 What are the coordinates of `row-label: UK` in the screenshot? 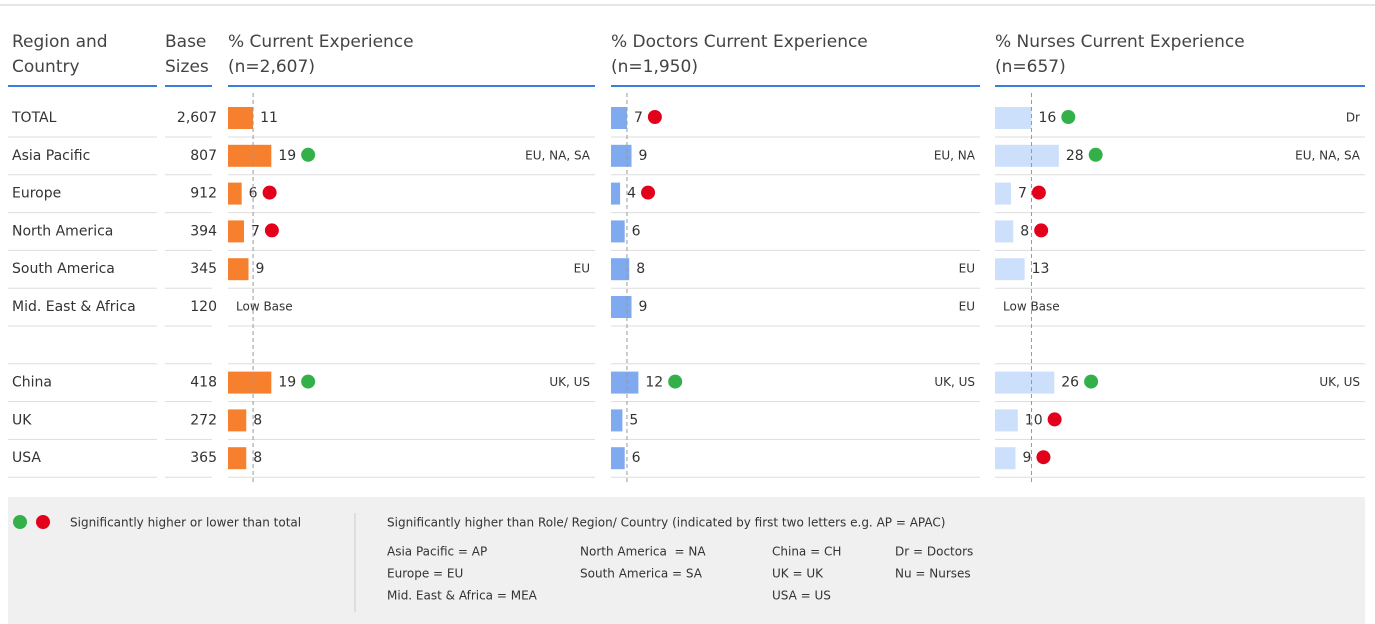 It's located at (22, 420).